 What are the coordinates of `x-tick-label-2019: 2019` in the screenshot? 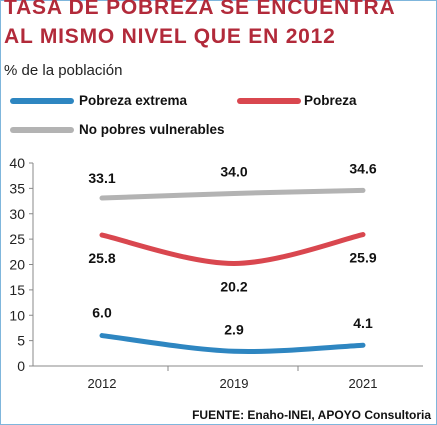 It's located at (234, 383).